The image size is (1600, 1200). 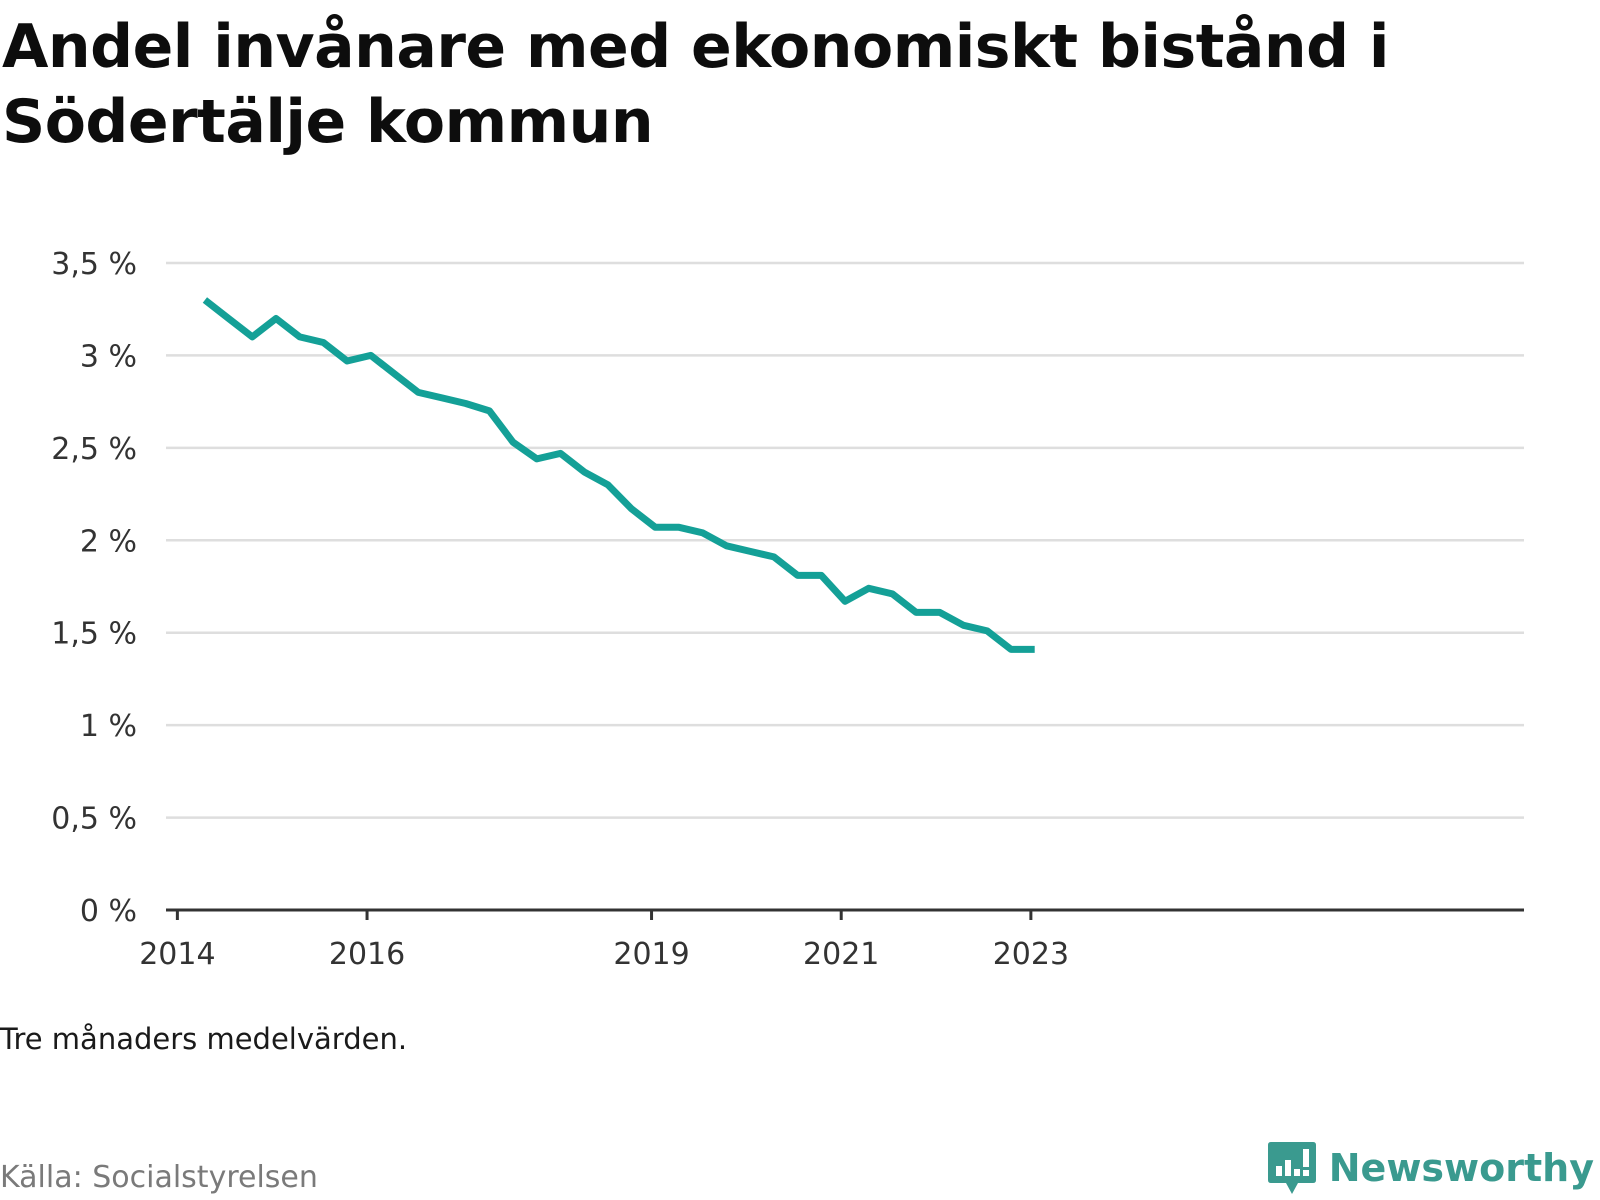 What do you see at coordinates (94, 588) in the screenshot?
I see `y-axis-labels: 0 % 0,5 % 1 % 1,5 % 2 % 2,5 % 3 % 3,5 %` at bounding box center [94, 588].